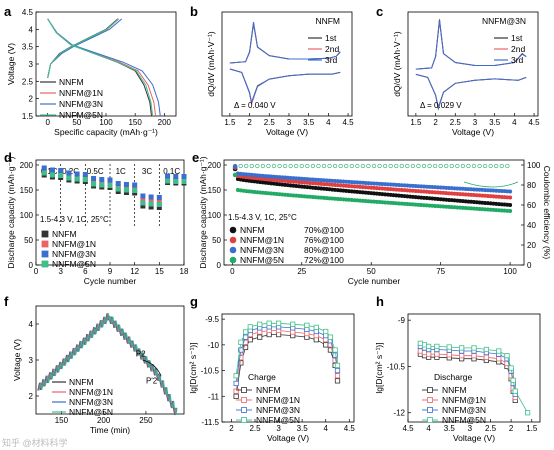  What do you see at coordinates (85, 271) in the screenshot?
I see `panel-d-xtick-label: 6` at bounding box center [85, 271].